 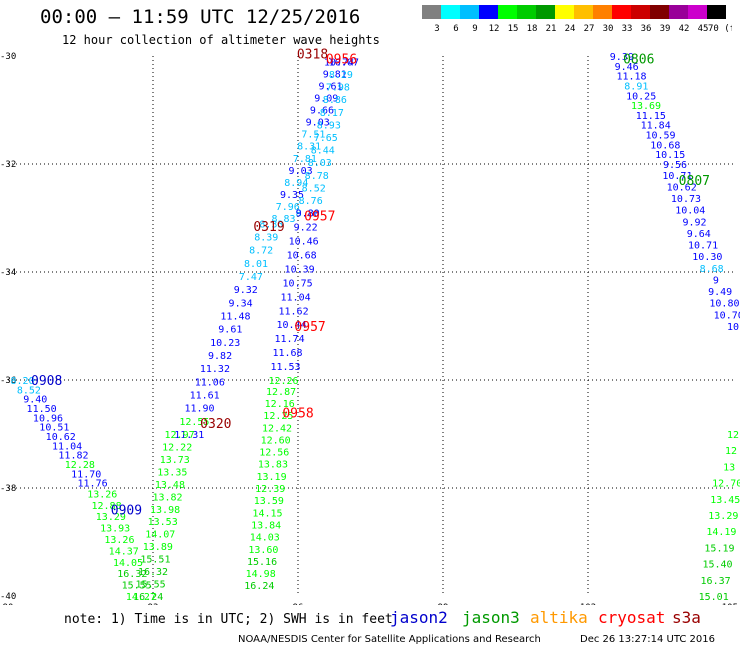 What do you see at coordinates (22, 381) in the screenshot?
I see `swh-value: 8.20` at bounding box center [22, 381].